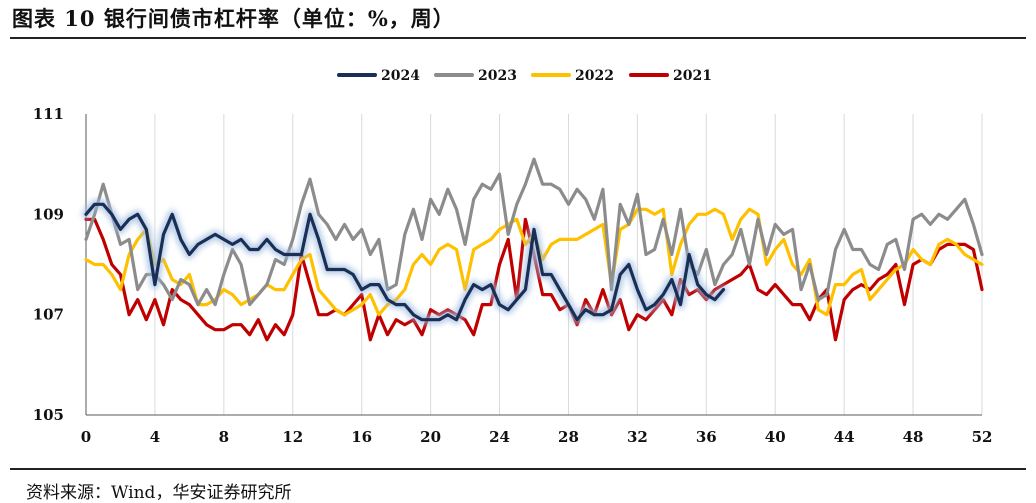 Image resolution: width=1036 pixels, height=503 pixels. What do you see at coordinates (913, 437) in the screenshot?
I see `x-tick-label: 48` at bounding box center [913, 437].